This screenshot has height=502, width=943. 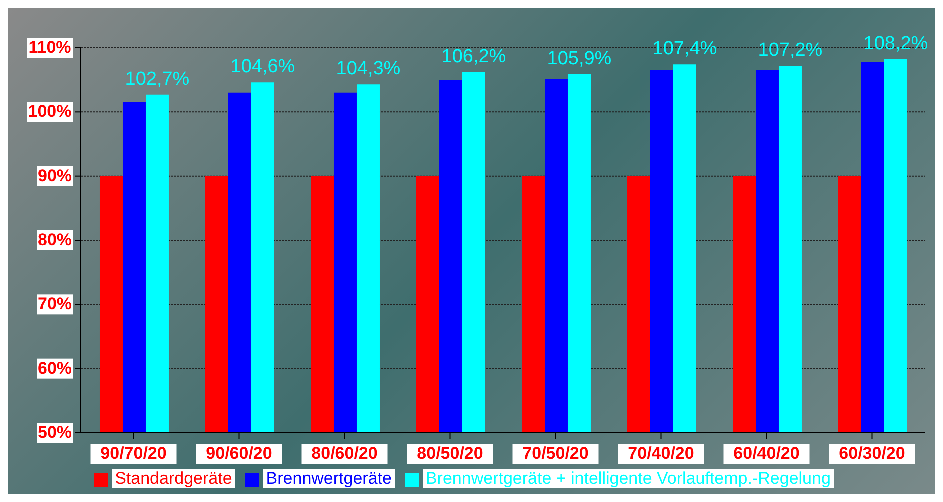 What do you see at coordinates (767, 453) in the screenshot?
I see `x-tick-label: 60/40/20` at bounding box center [767, 453].